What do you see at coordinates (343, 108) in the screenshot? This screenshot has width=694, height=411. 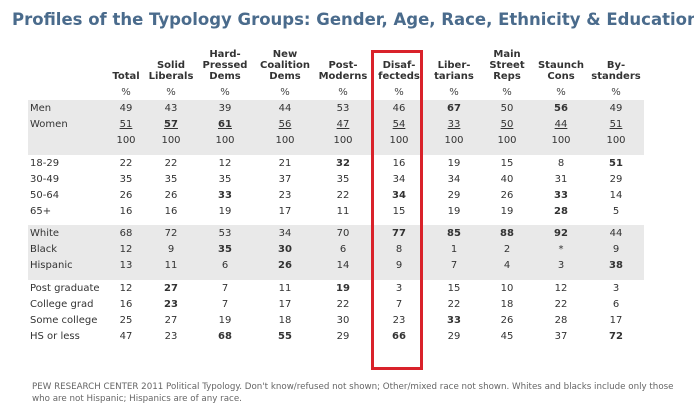 I see `table-cell: 53` at bounding box center [343, 108].